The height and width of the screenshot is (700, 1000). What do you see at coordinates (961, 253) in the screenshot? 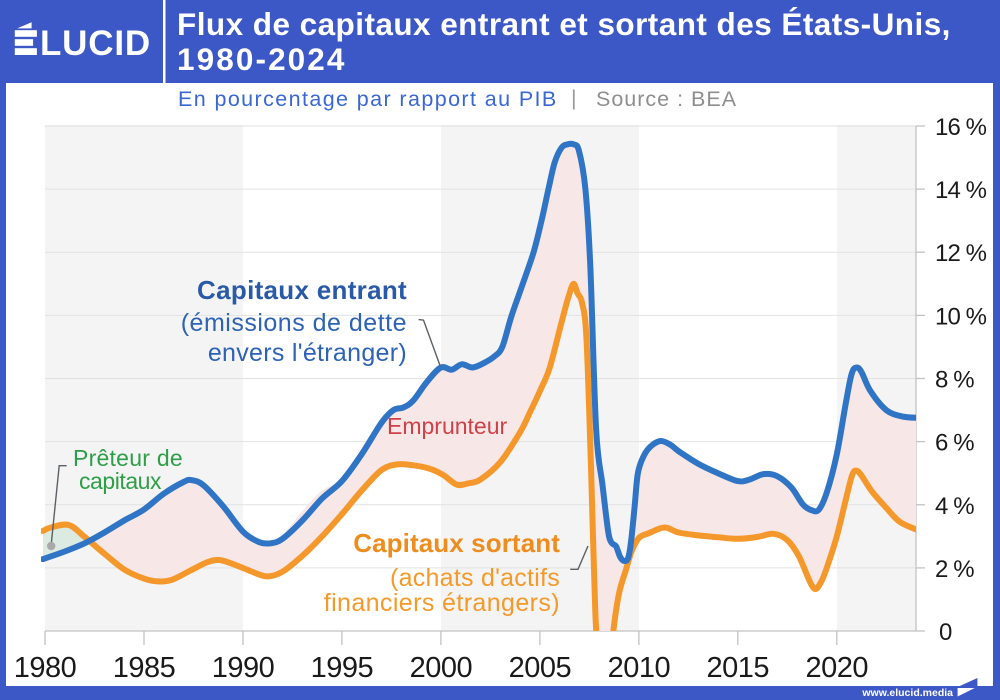
I see `svg-text: 12 %` at bounding box center [961, 253].